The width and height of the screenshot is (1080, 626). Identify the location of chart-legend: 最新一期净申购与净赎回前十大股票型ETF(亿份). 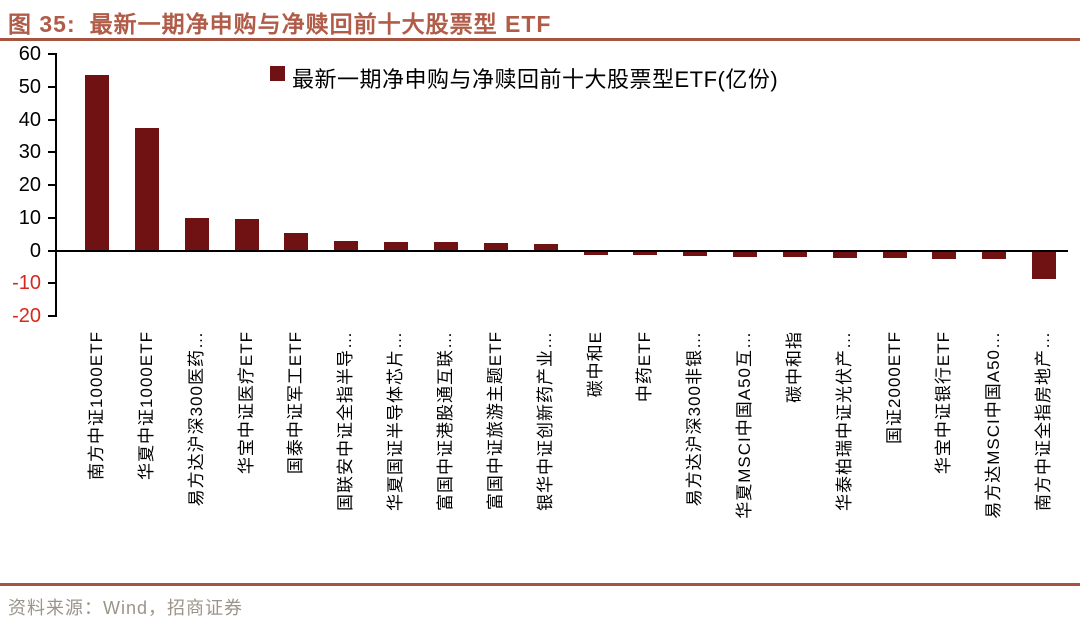
(524, 78).